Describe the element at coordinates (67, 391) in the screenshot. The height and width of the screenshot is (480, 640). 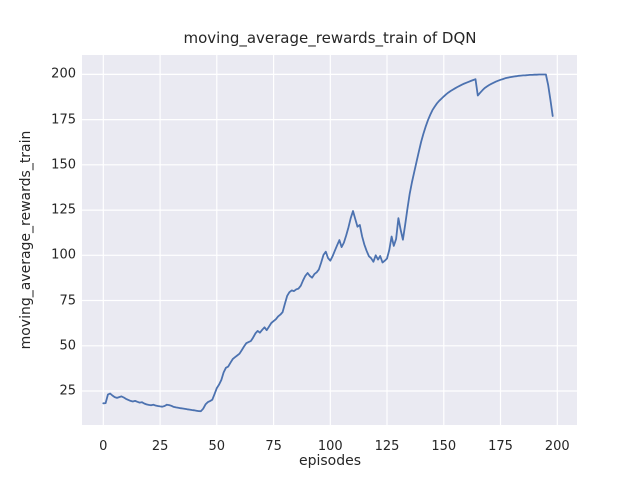
I see `y-tick-label: 25` at that location.